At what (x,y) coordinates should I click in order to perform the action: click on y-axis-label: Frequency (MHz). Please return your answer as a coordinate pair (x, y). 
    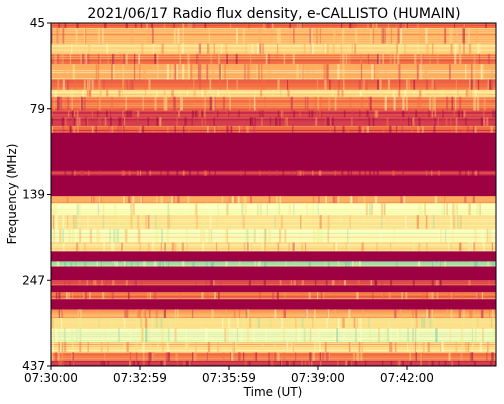
    Looking at the image, I should click on (12, 194).